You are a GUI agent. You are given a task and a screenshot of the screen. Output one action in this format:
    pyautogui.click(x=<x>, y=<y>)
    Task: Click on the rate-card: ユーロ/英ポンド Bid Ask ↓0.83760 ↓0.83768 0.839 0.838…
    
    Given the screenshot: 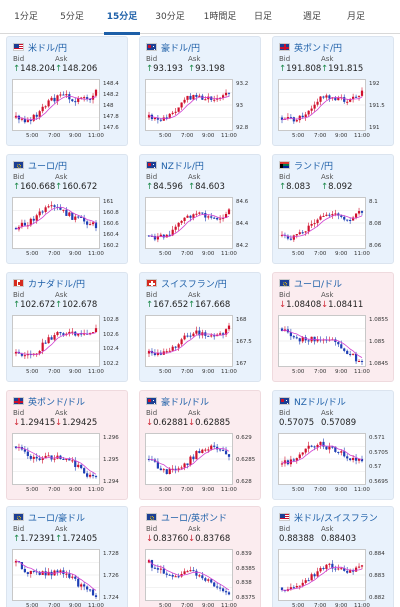 What is the action you would take?
    pyautogui.click(x=200, y=556)
    